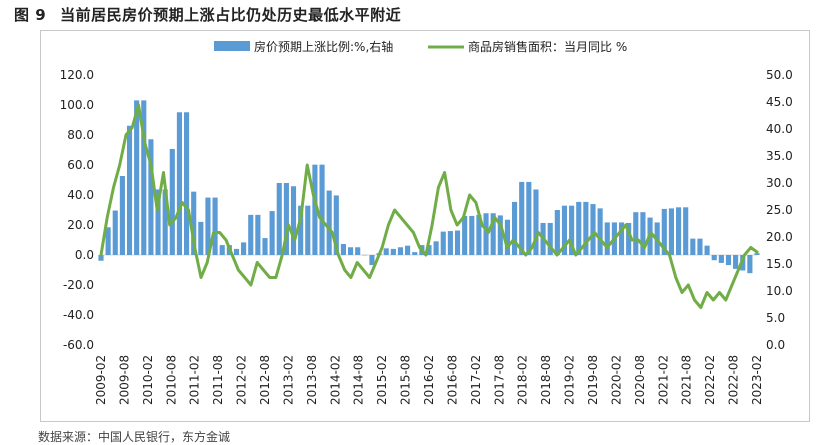 The width and height of the screenshot is (822, 445). Describe the element at coordinates (80, 135) in the screenshot. I see `left-axis-tick-label: 80.0` at that location.